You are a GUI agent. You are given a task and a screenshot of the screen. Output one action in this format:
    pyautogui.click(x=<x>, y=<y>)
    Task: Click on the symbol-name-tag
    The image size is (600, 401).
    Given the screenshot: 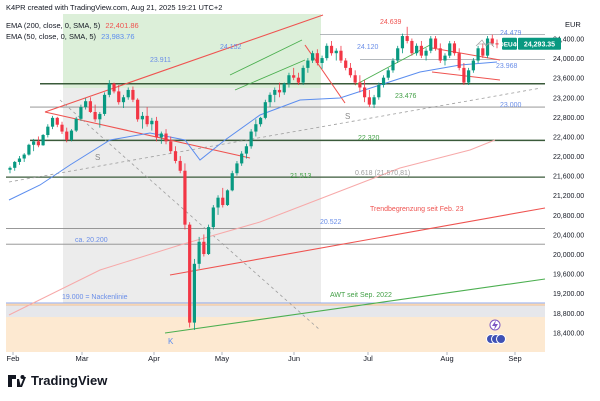 What is the action you would take?
    pyautogui.click(x=509, y=43)
    